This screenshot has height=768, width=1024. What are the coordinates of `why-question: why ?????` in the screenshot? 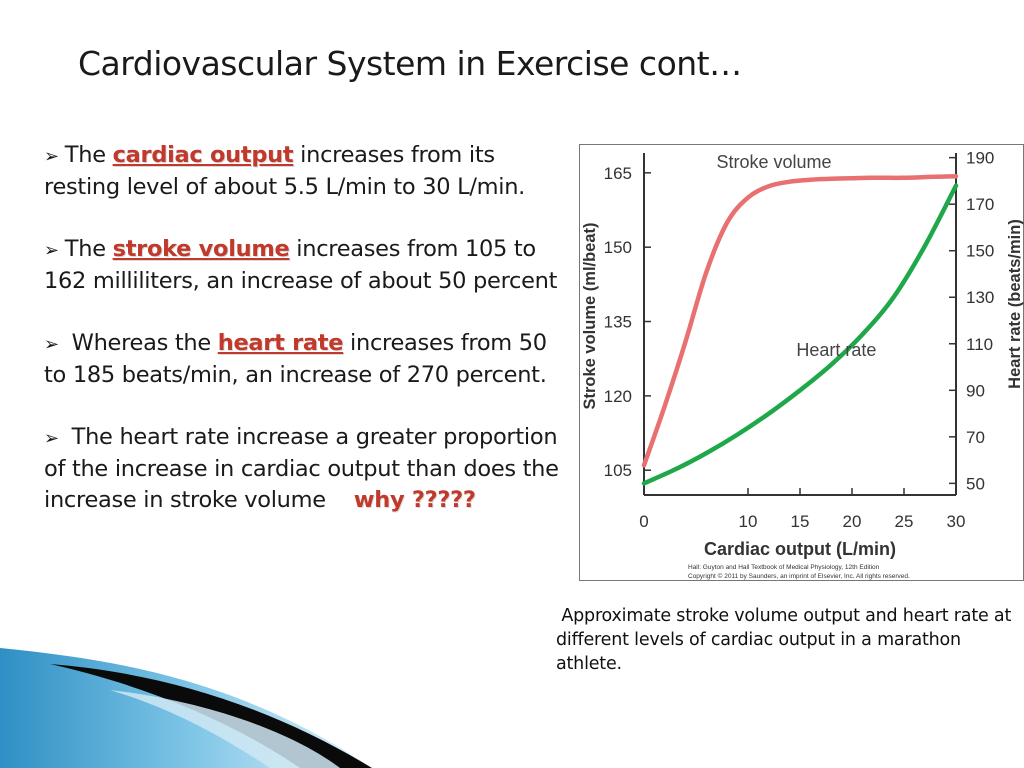 It's located at (414, 500).